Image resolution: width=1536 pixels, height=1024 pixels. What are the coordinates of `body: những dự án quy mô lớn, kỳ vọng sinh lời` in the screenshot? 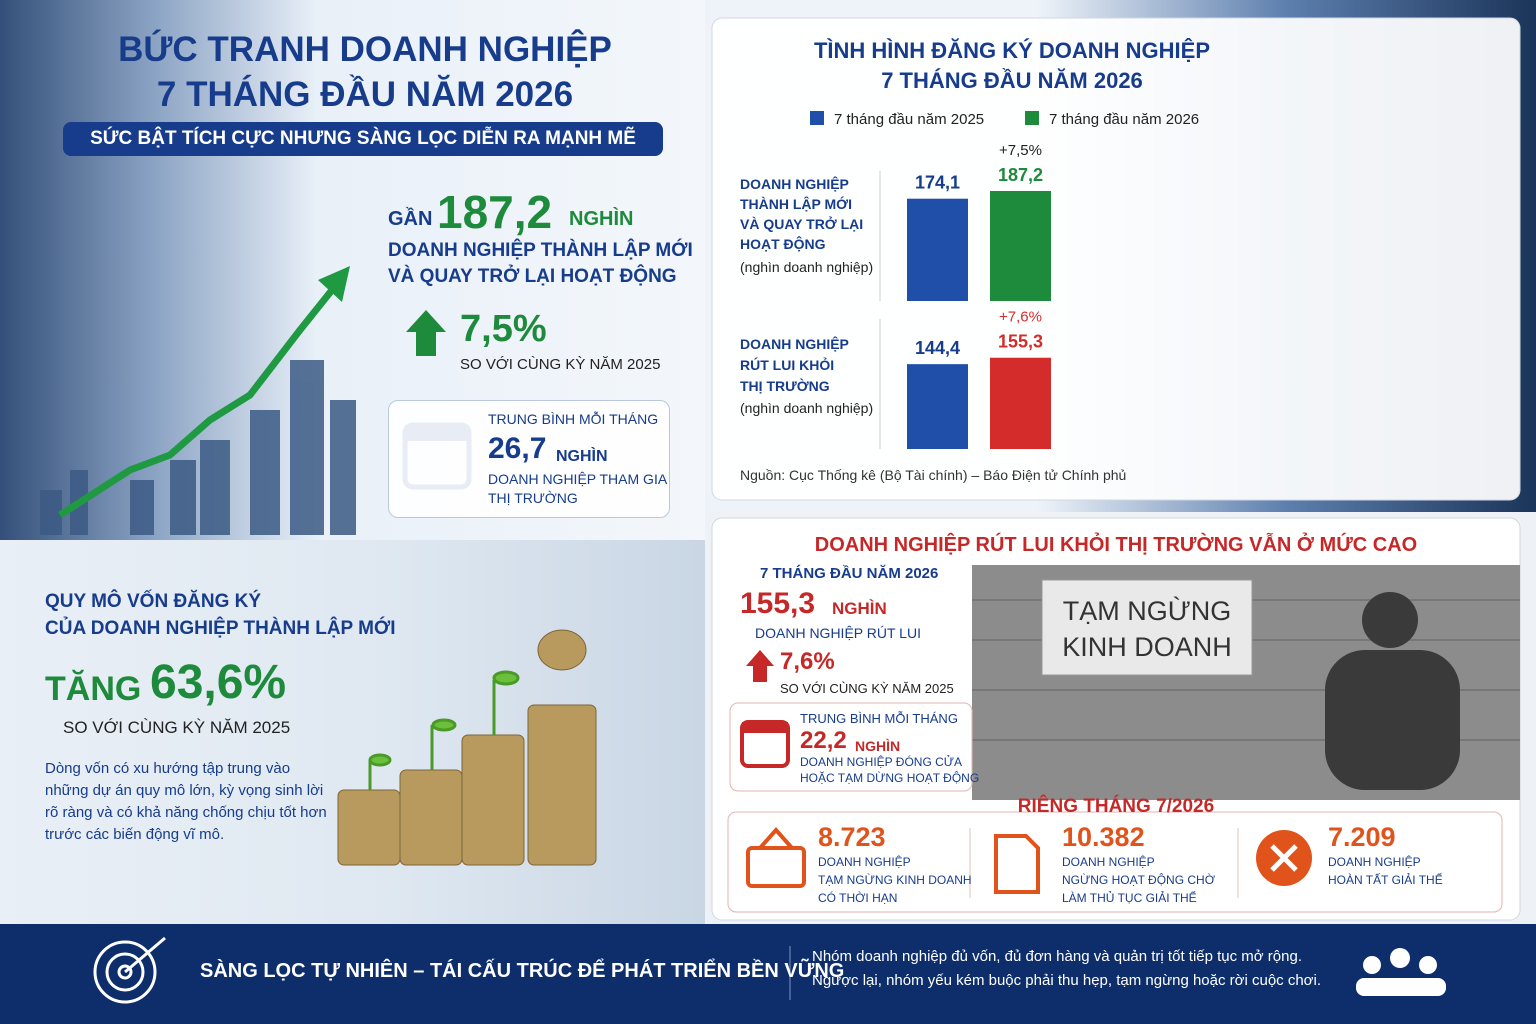 It's located at (184, 790).